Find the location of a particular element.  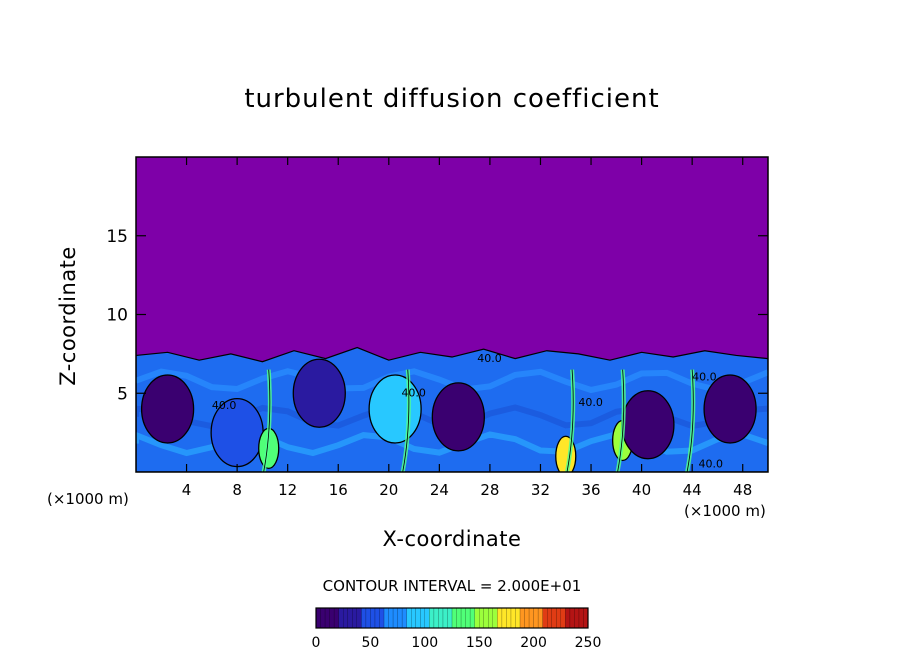

colorbar-frame is located at coordinates (452, 618).